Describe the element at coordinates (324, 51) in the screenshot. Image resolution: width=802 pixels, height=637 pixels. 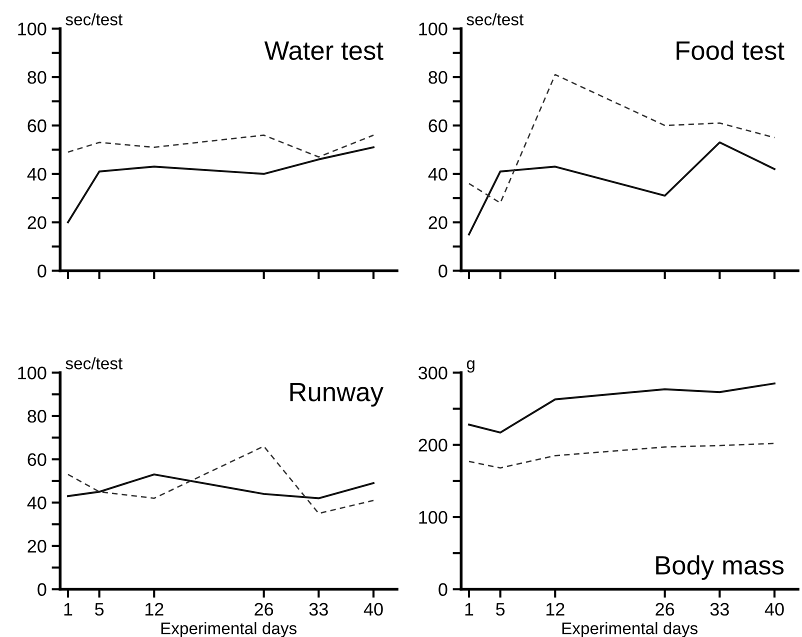
I see `chart-title: Water test` at that location.